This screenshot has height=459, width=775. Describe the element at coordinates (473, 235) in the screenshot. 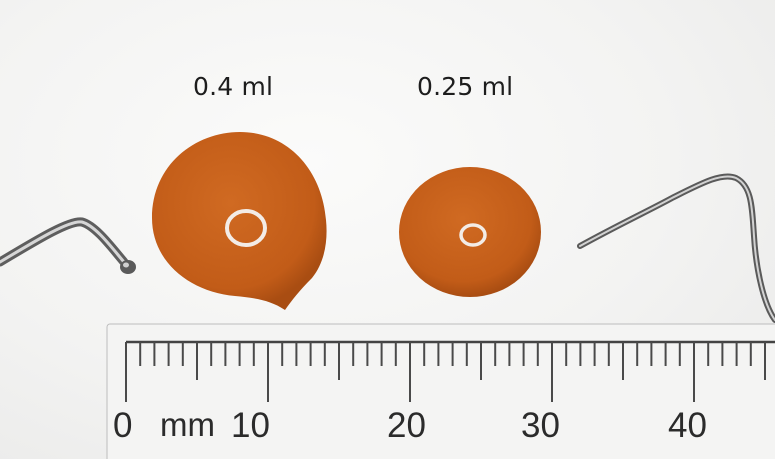

I see `reflection-ring-small` at that location.